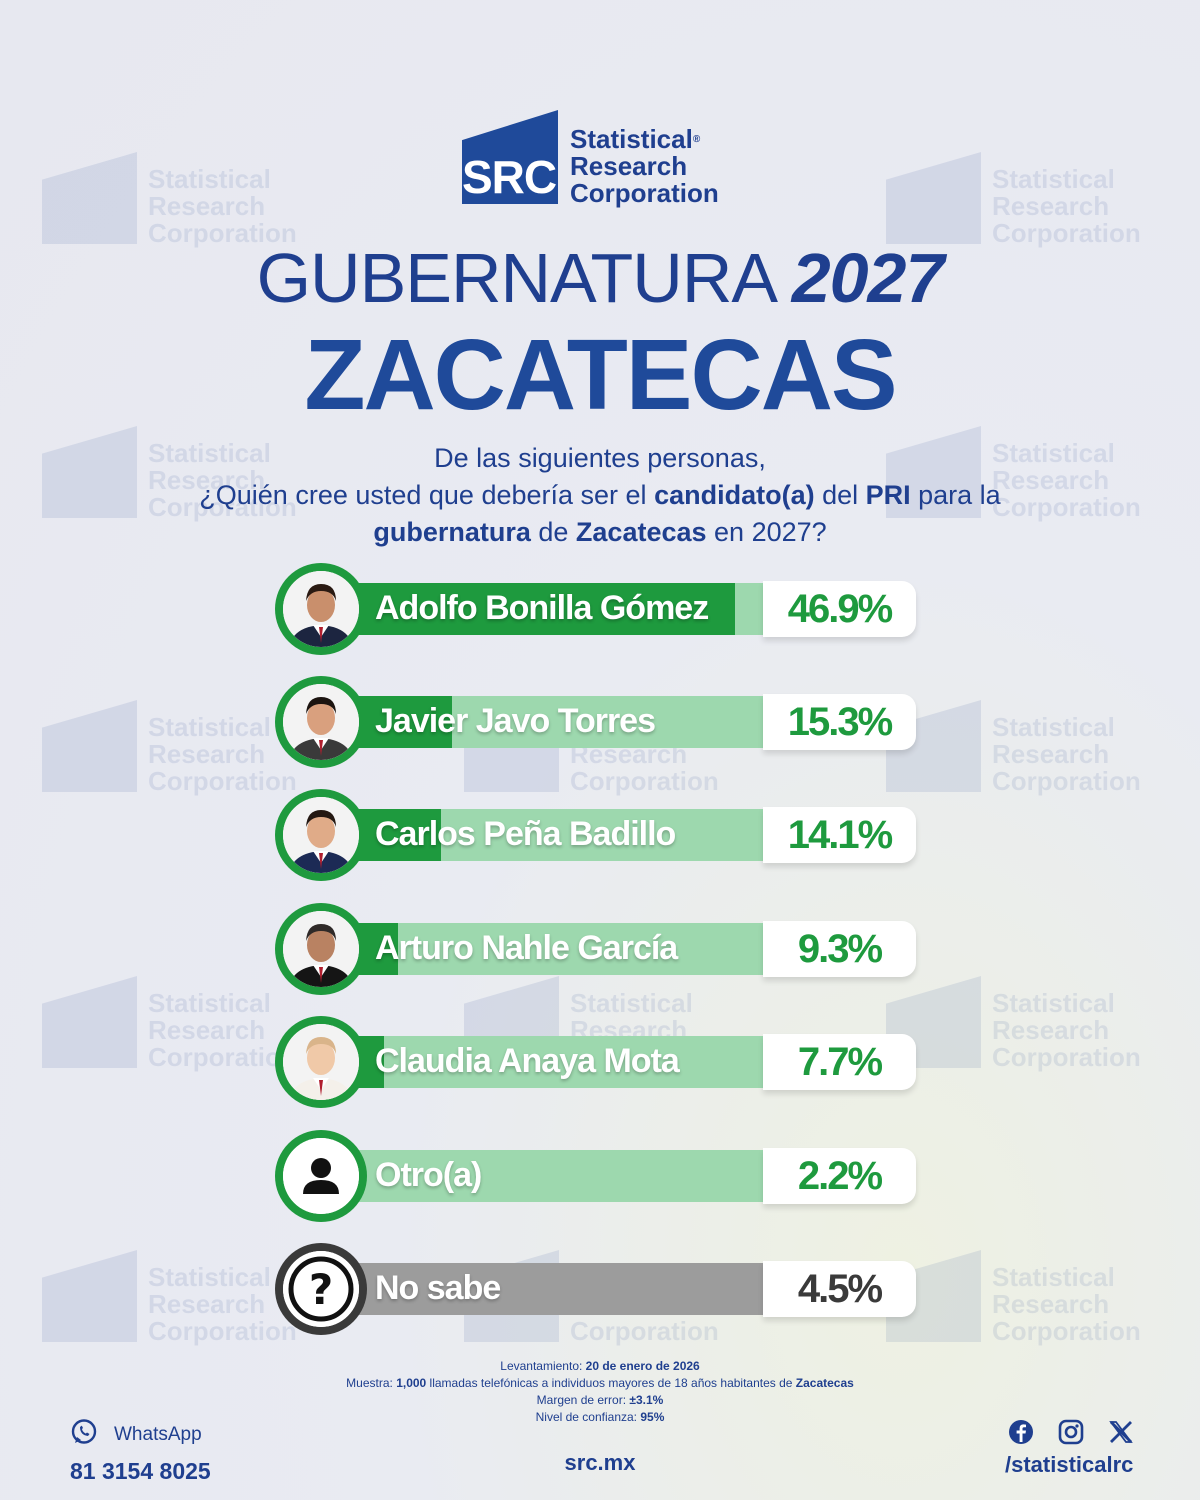 The width and height of the screenshot is (1200, 1500). I want to click on instagram-icon, so click(1071, 1432).